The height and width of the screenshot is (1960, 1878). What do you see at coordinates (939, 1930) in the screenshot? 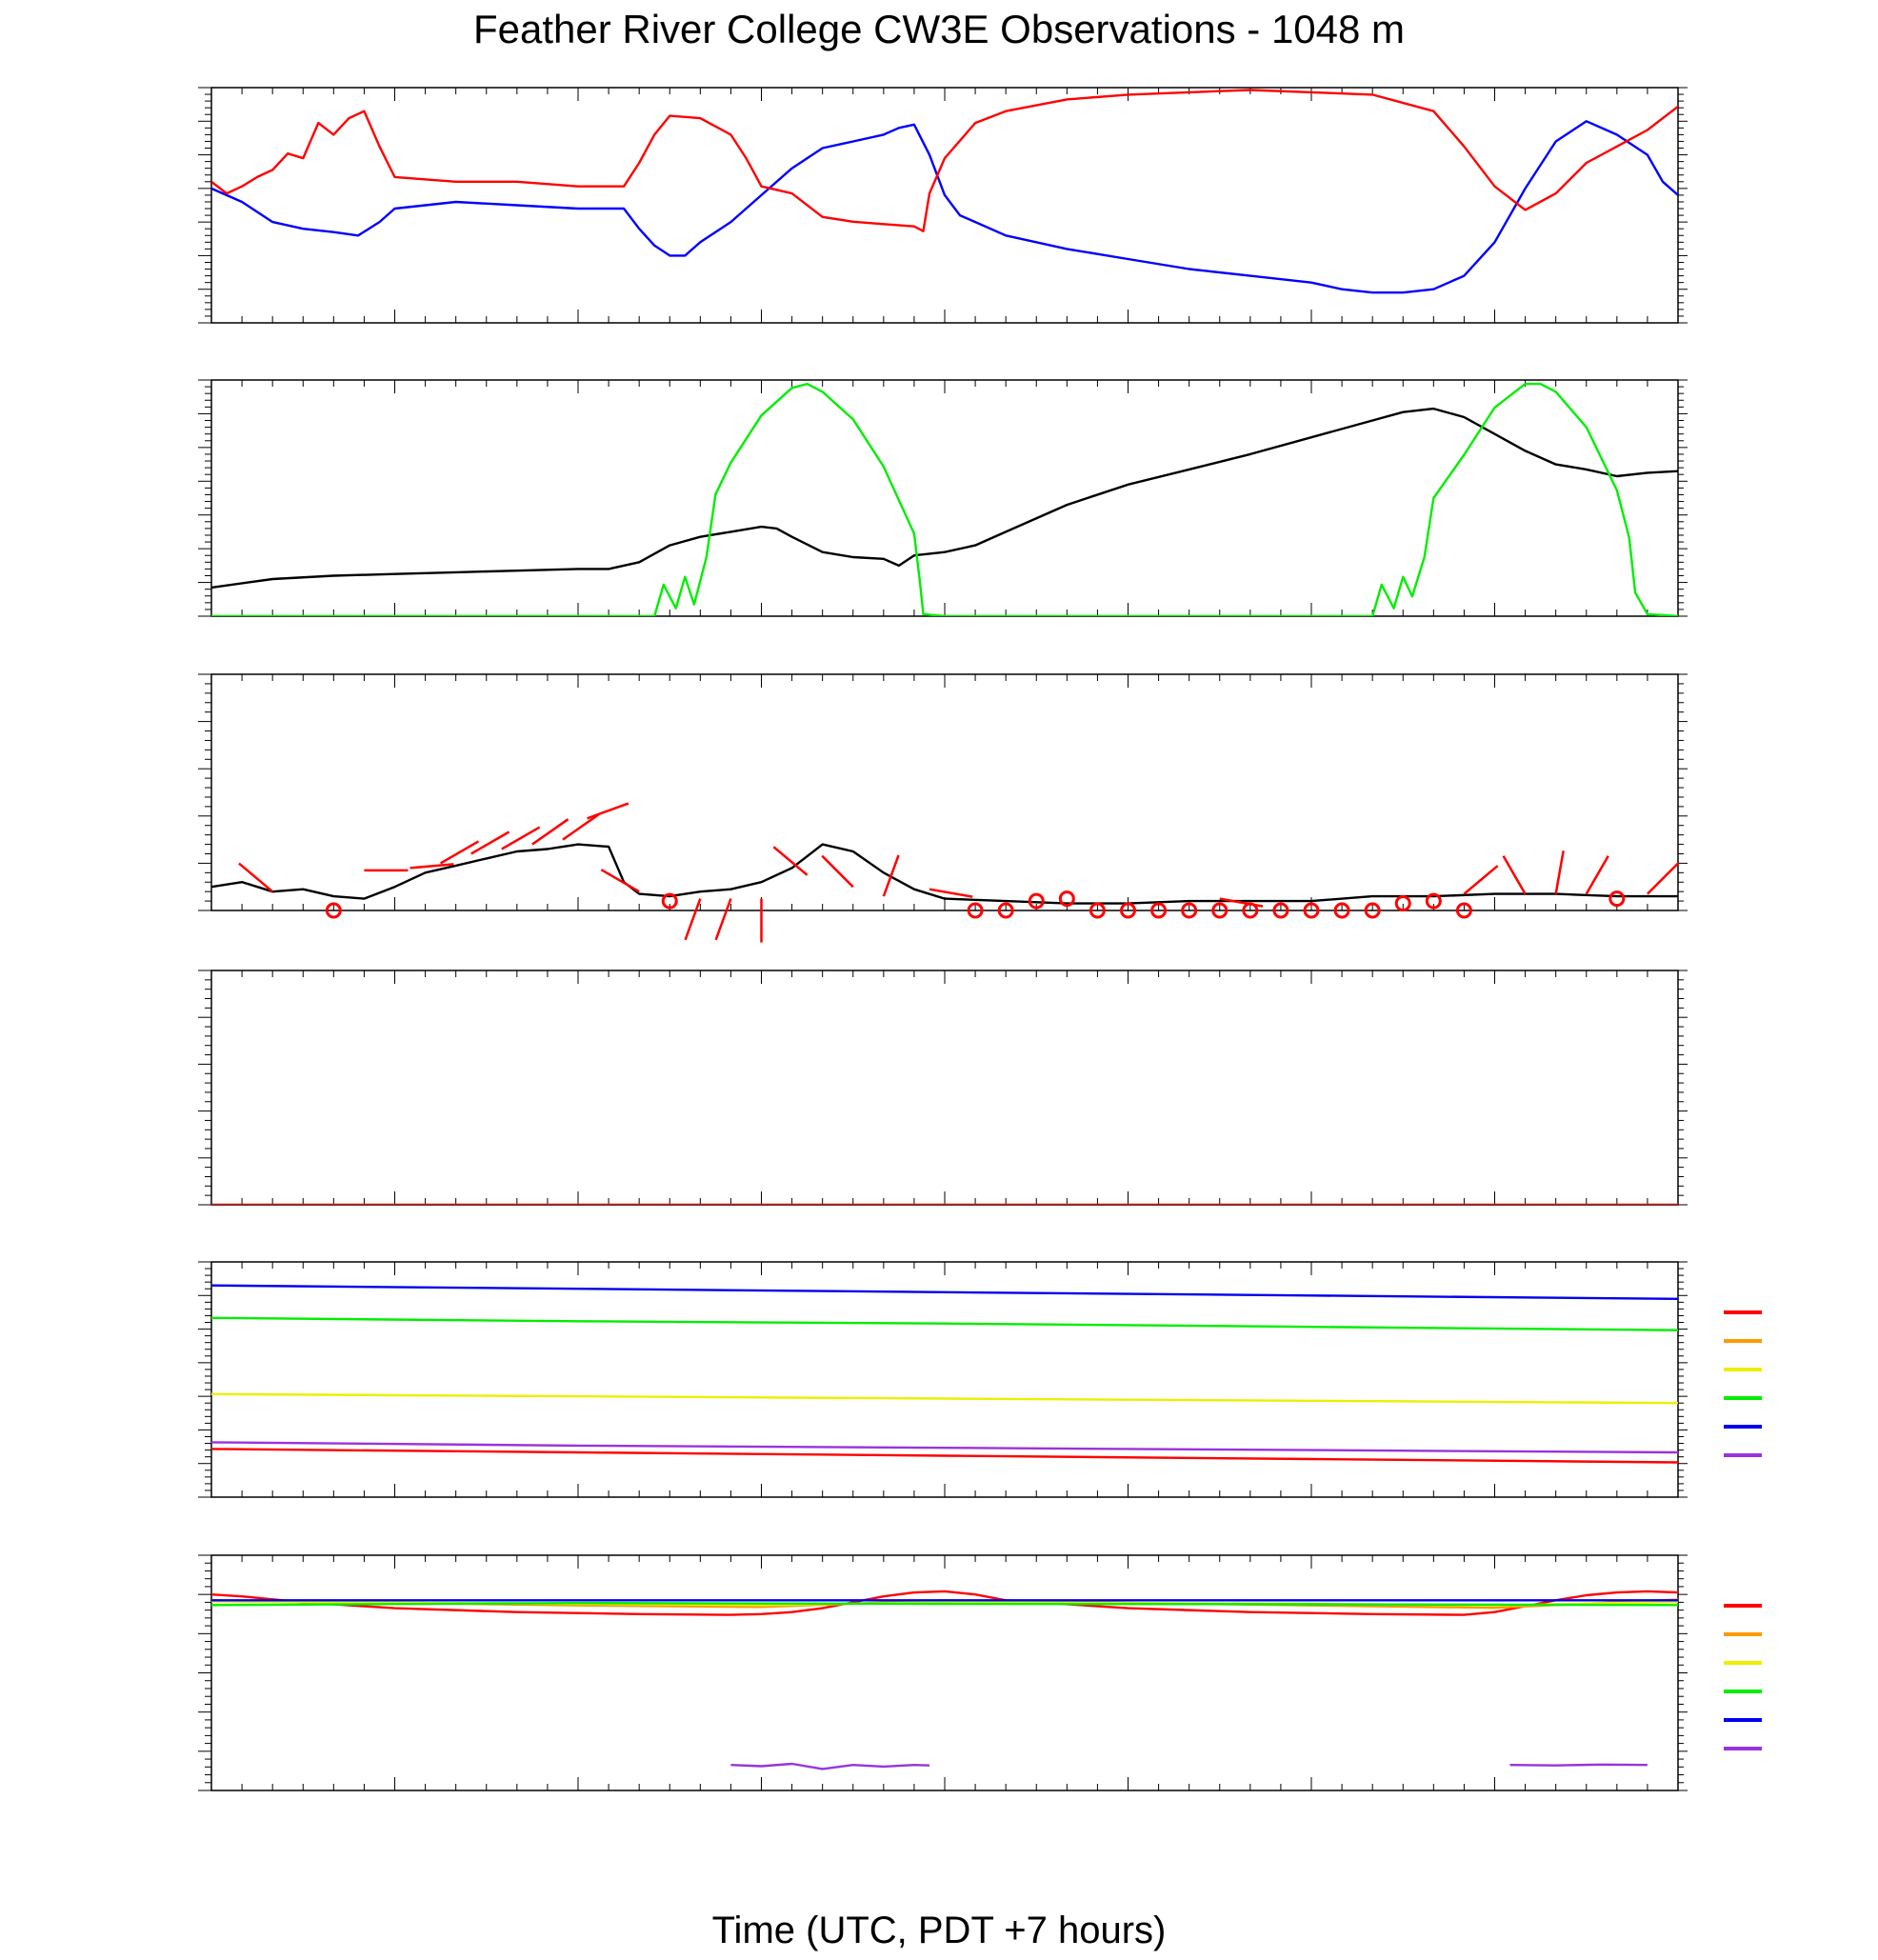
I see `x-axis-label: Time (UTC, PDT +7 hours)` at bounding box center [939, 1930].